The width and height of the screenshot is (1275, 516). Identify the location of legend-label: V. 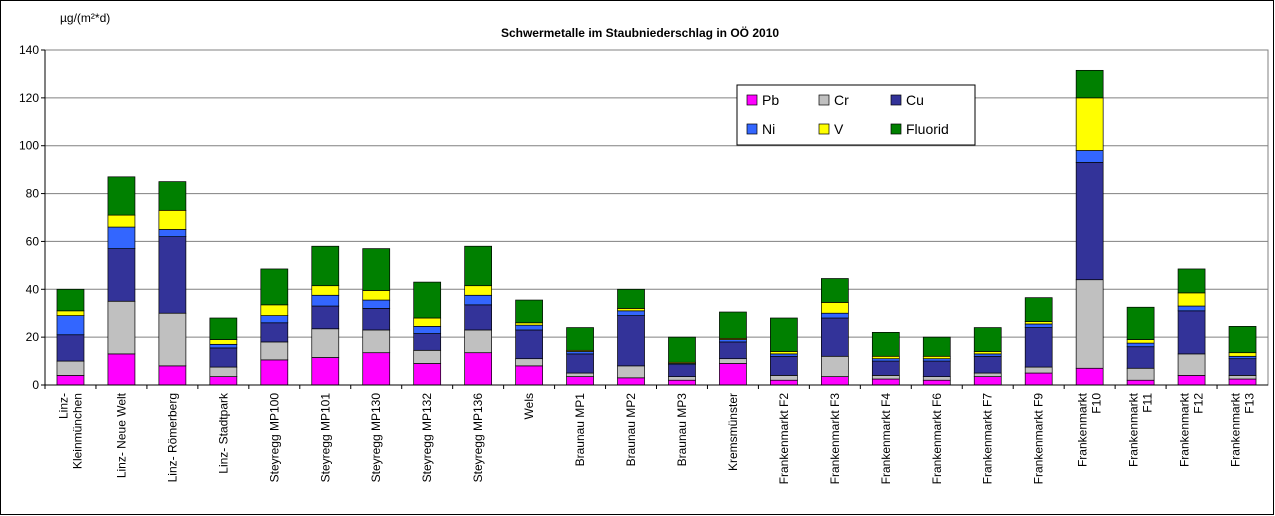
(839, 129).